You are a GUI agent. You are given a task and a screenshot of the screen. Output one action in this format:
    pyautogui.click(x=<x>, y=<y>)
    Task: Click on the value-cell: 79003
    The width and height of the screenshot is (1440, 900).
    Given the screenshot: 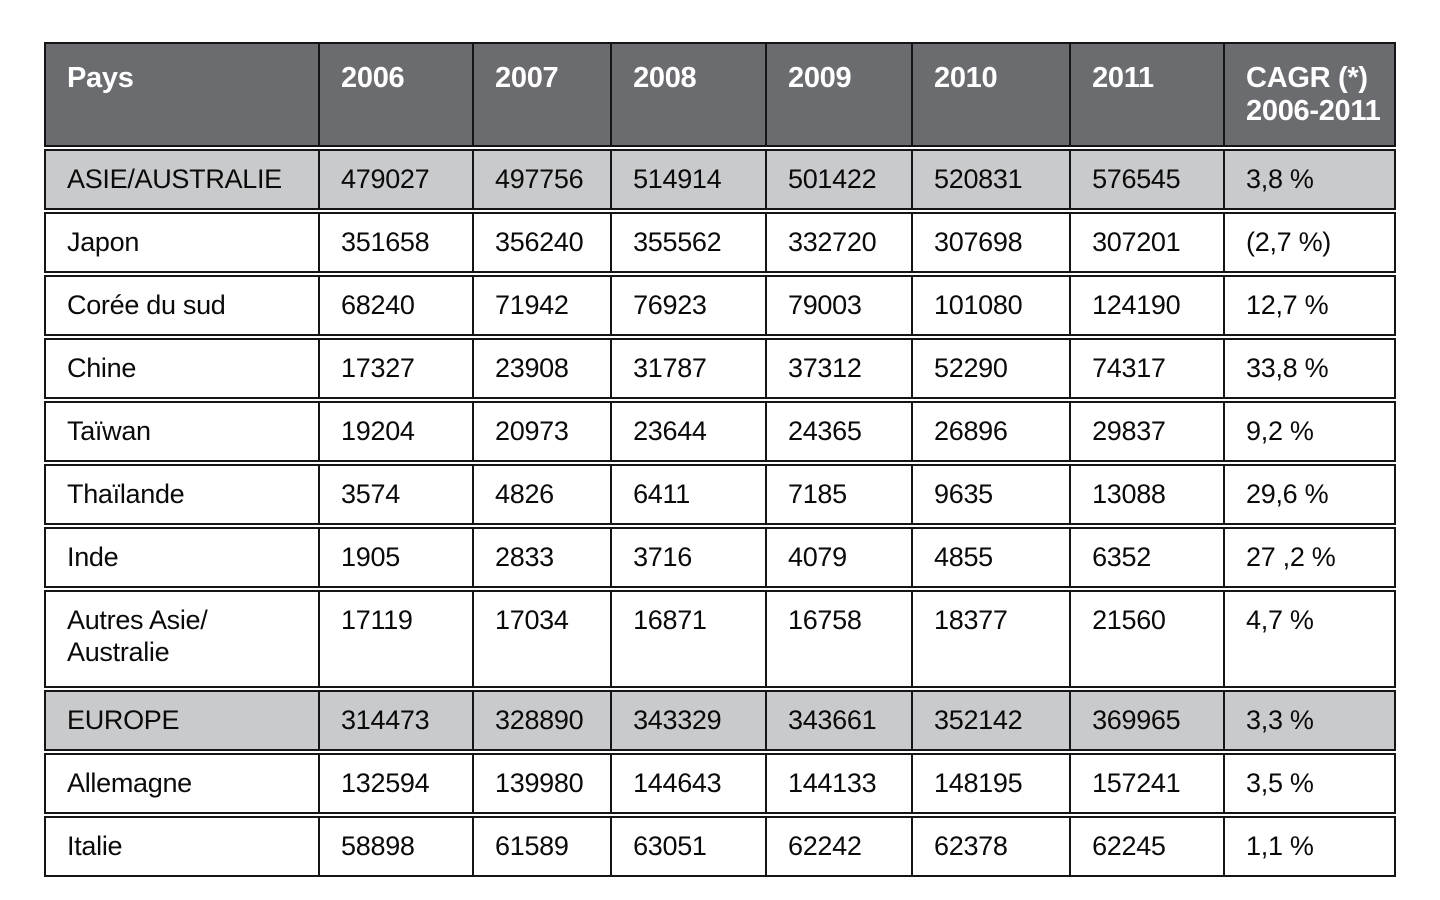 What is the action you would take?
    pyautogui.click(x=838, y=305)
    